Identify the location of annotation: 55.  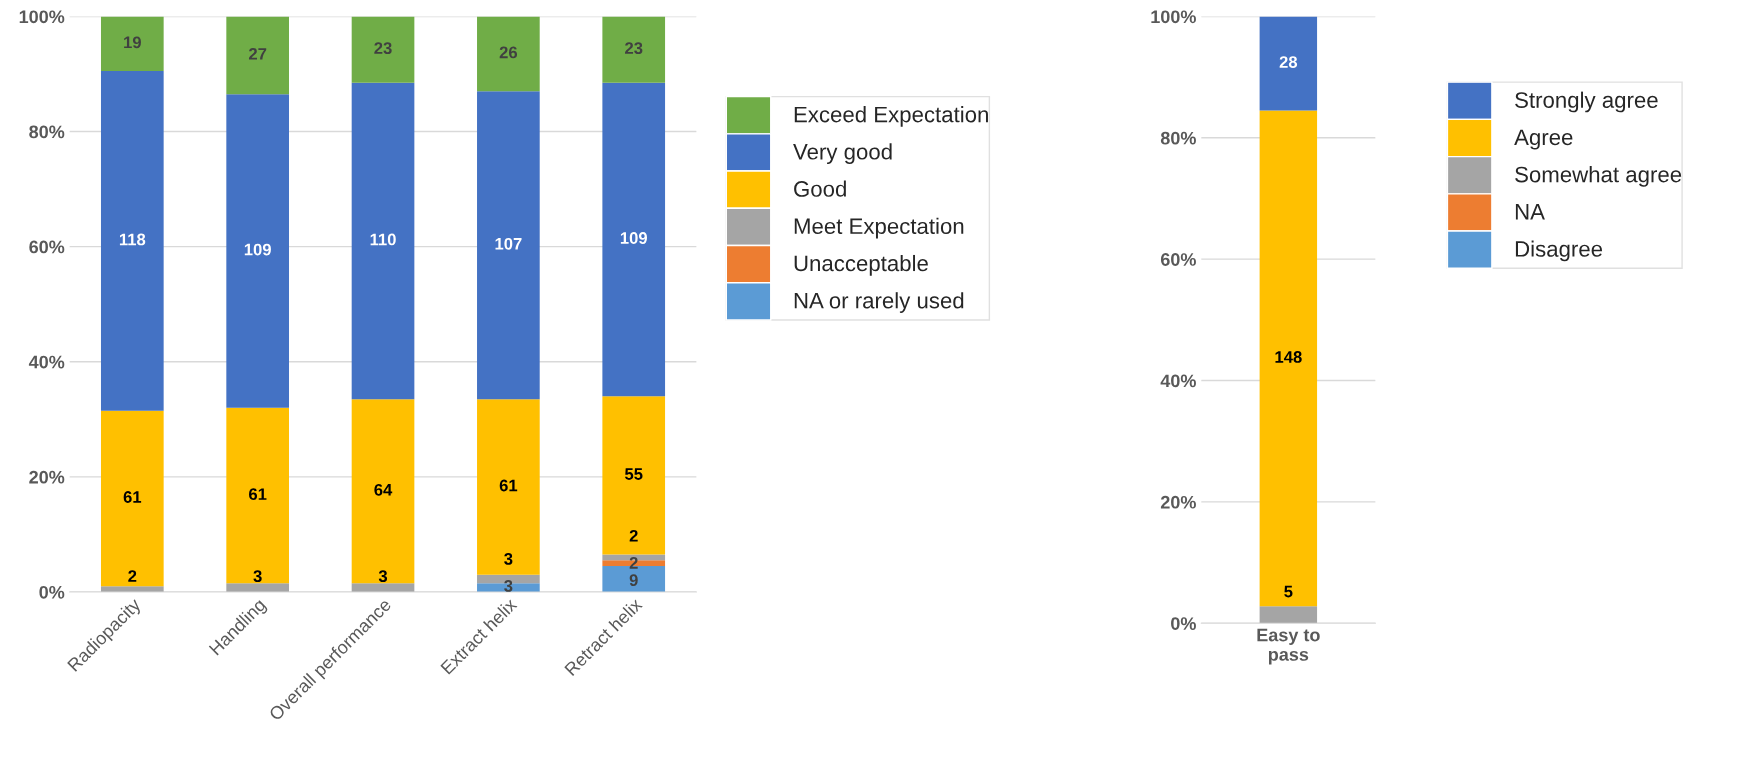
(633, 474).